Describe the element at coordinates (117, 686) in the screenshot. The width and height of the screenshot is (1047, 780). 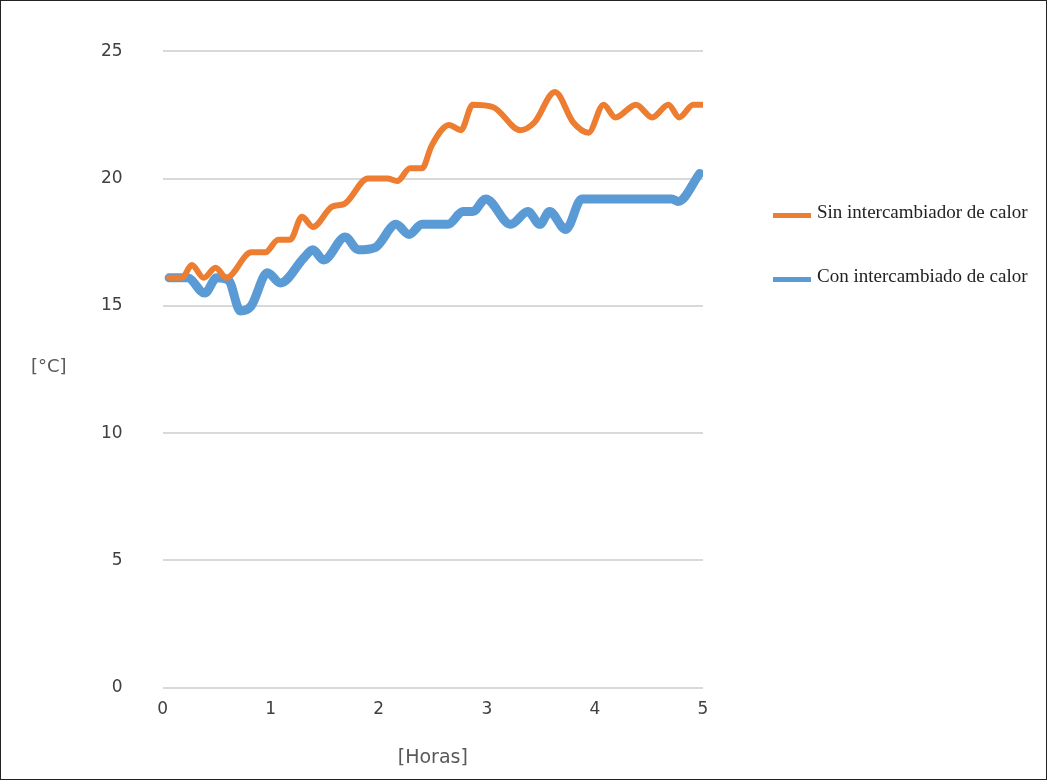
I see `y-tick-label: 0` at that location.